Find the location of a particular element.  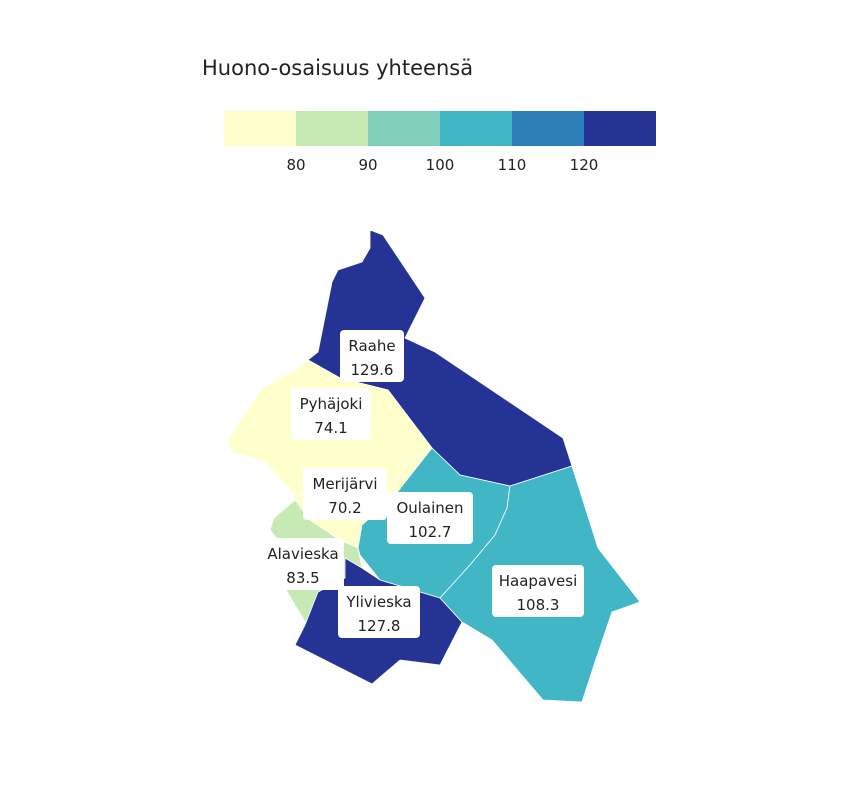

label-merijarvi: Merijärvi 70.2 is located at coordinates (345, 494).